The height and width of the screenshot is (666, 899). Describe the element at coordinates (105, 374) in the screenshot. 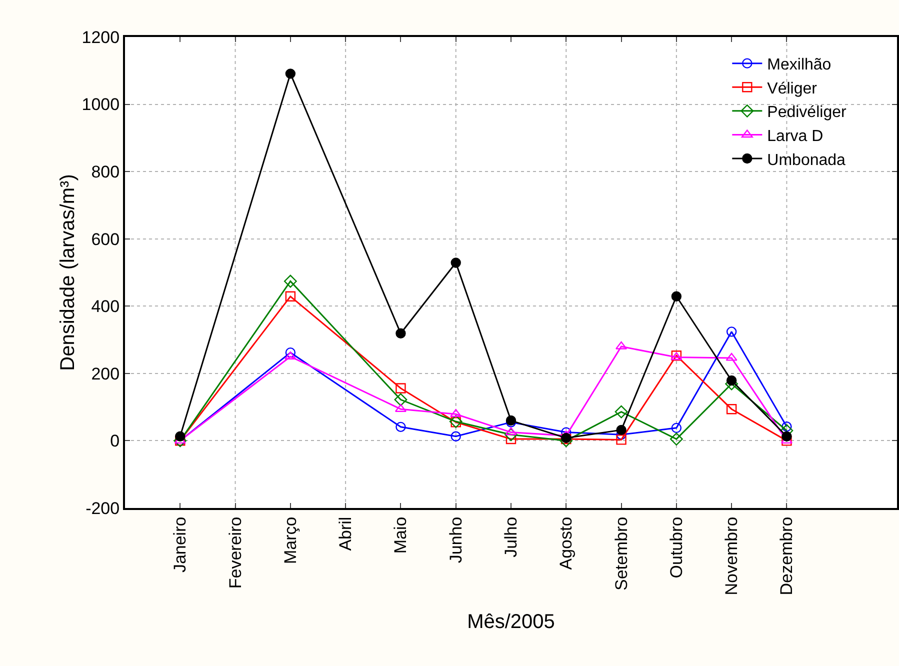

I see `y-tick-label: 200` at that location.